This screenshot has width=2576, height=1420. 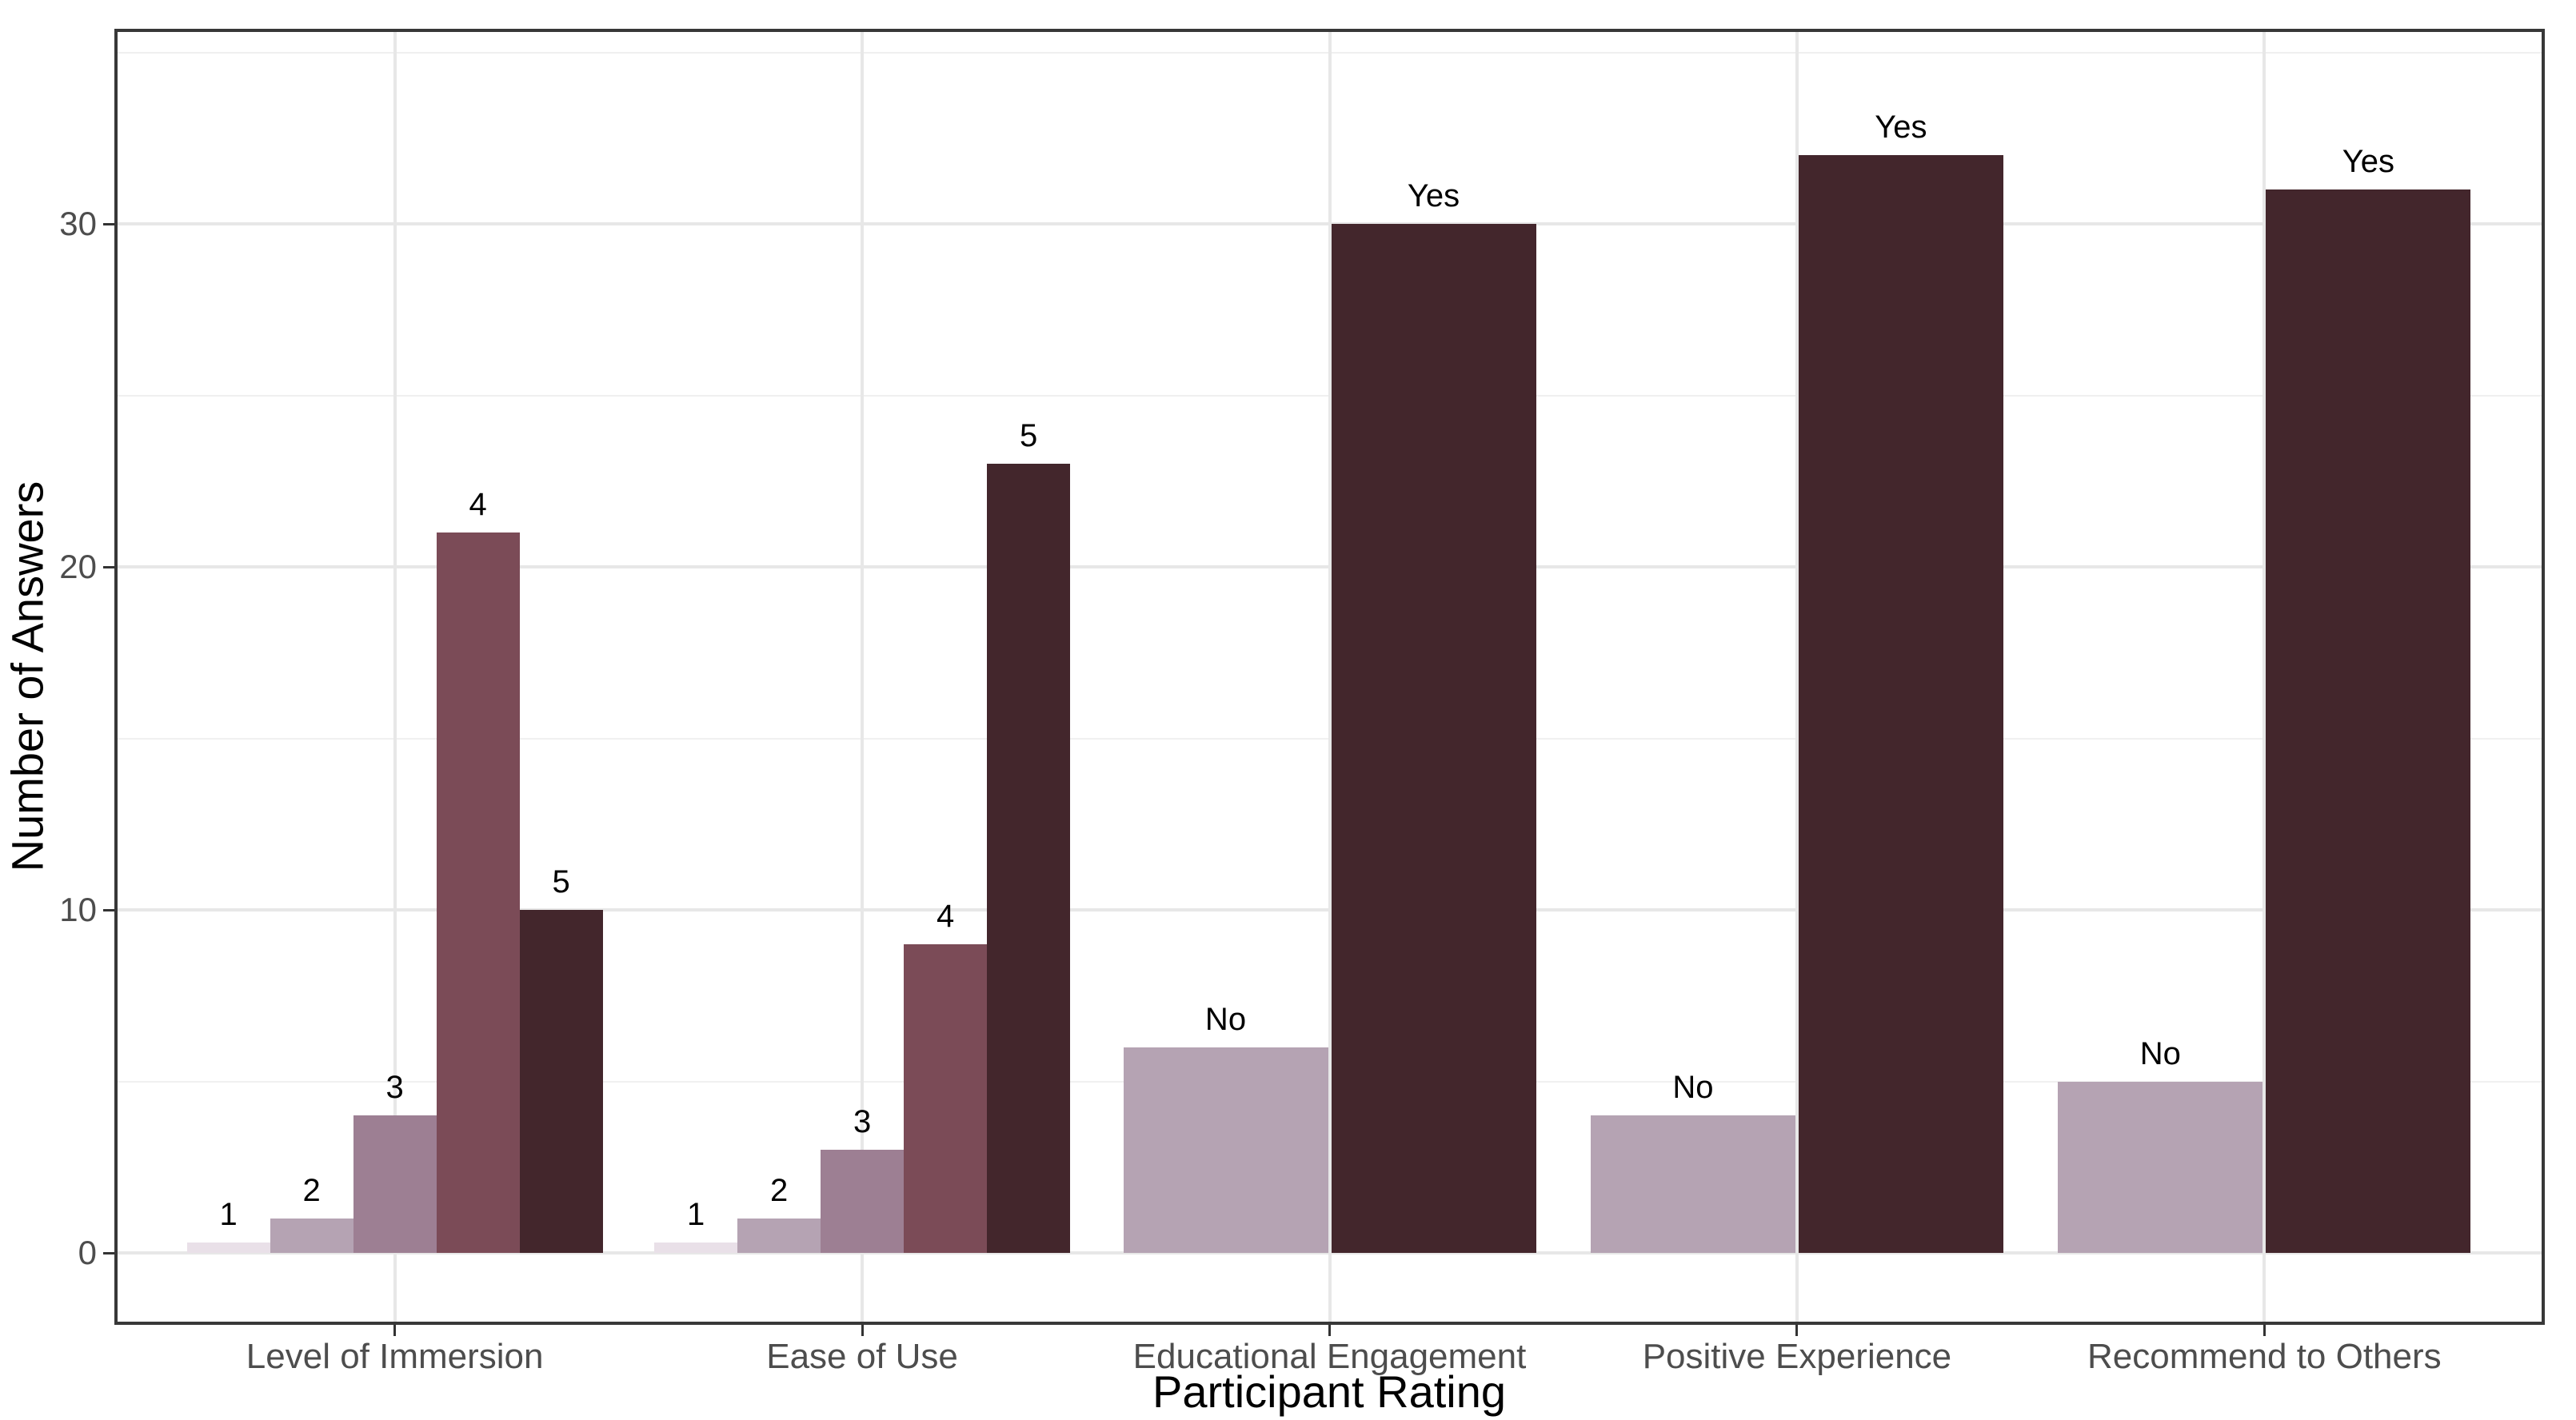 What do you see at coordinates (78, 567) in the screenshot?
I see `y-tick-label: 20` at bounding box center [78, 567].